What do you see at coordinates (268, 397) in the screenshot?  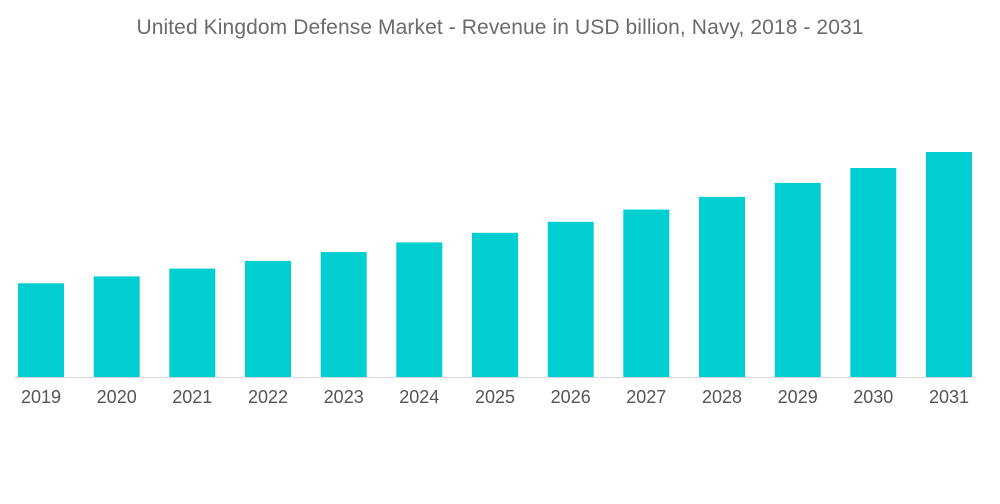 I see `x-tick-label-2022: 2022` at bounding box center [268, 397].